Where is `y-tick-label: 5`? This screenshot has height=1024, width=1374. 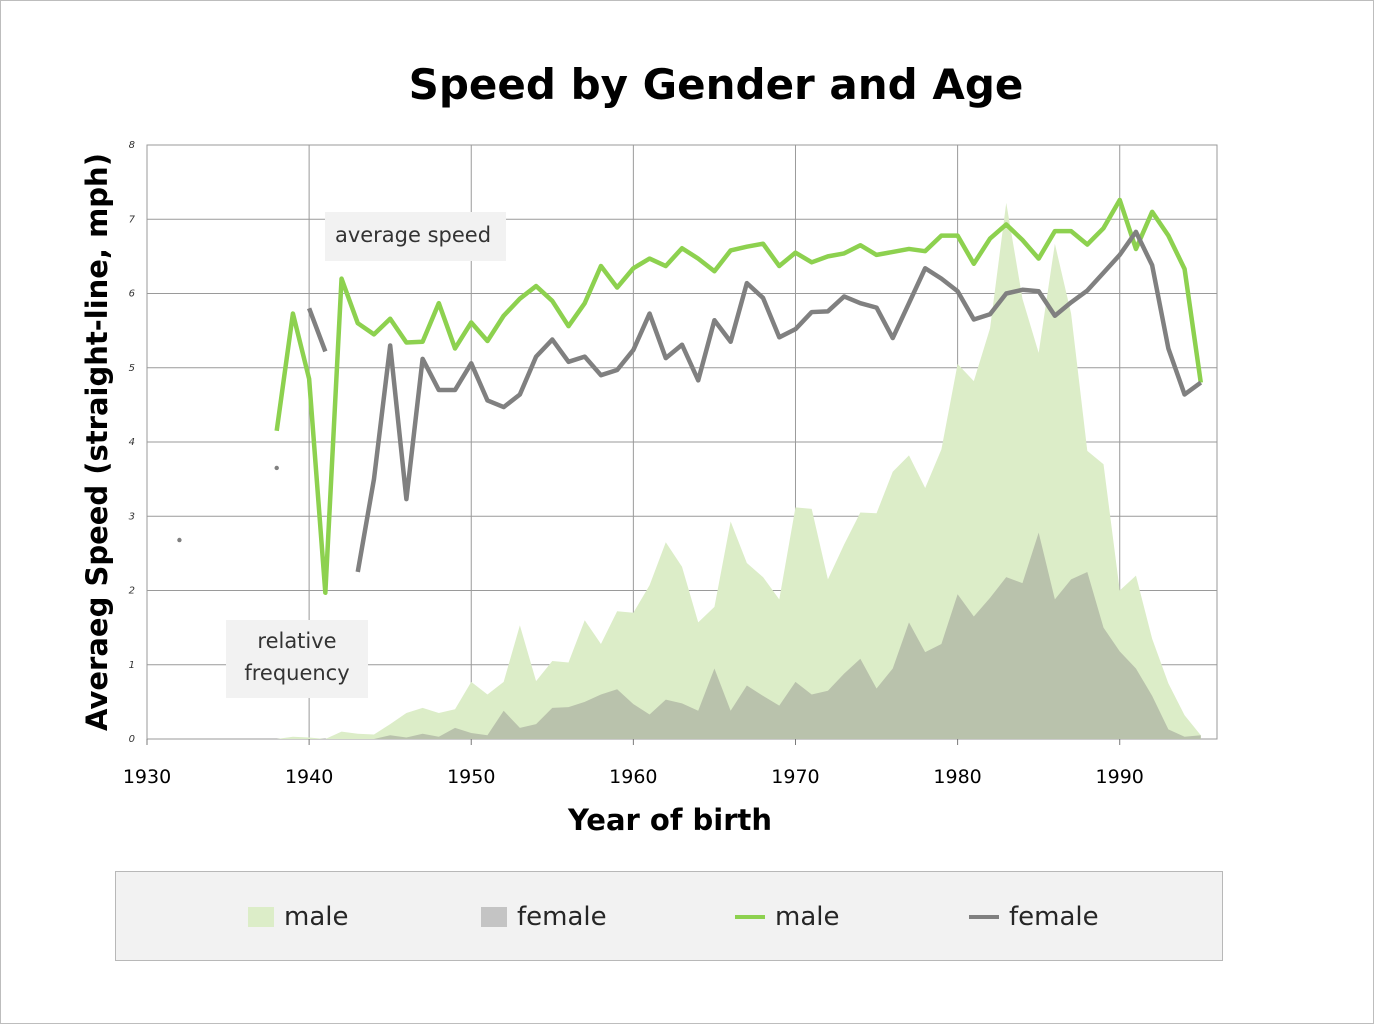 y-tick-label: 5 is located at coordinates (132, 368).